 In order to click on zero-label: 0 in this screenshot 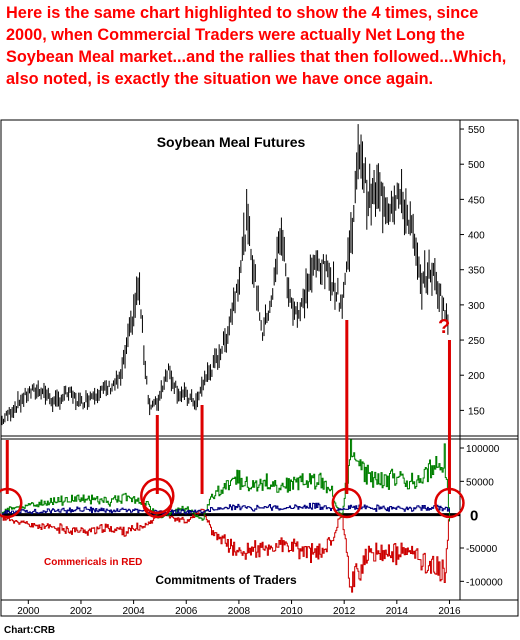, I will do `click(474, 516)`.